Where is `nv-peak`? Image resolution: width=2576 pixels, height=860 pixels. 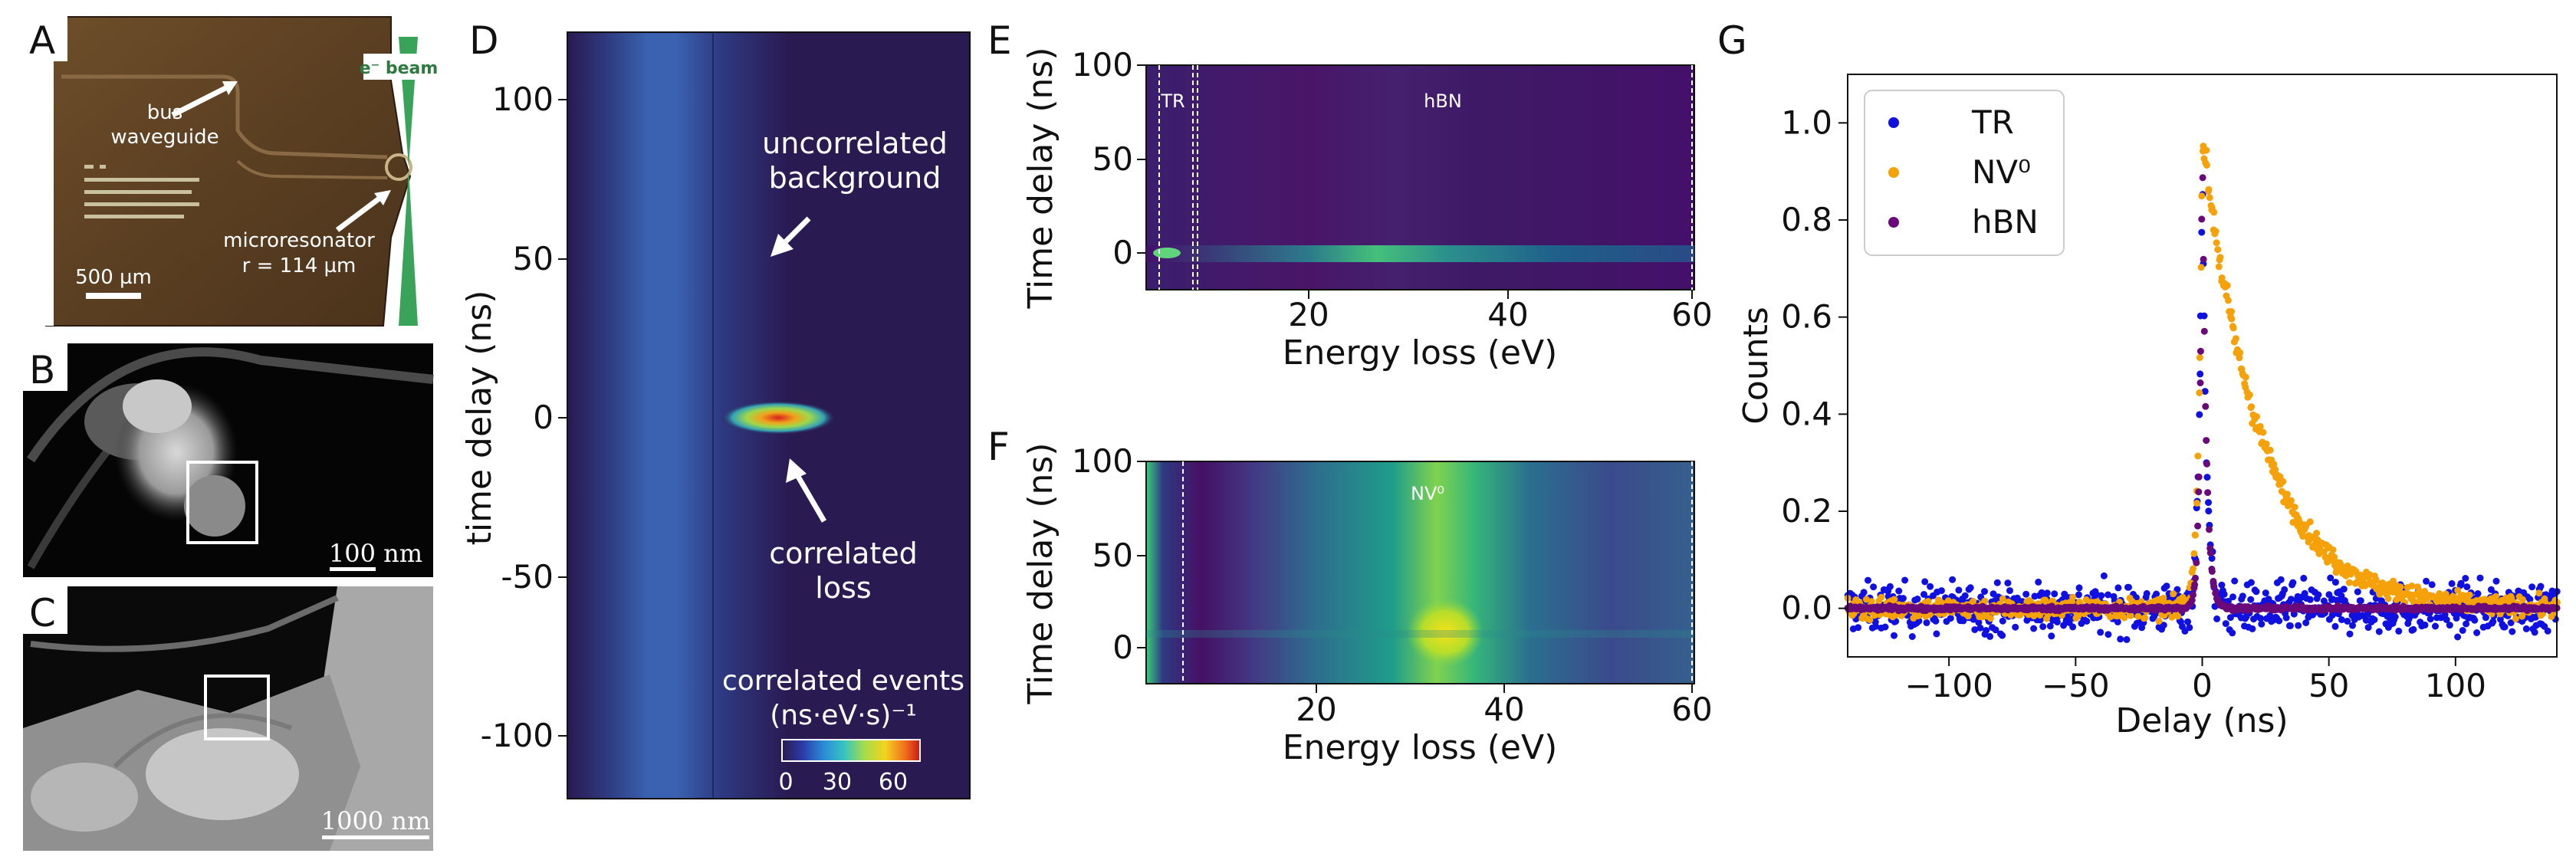
nv-peak is located at coordinates (1446, 632).